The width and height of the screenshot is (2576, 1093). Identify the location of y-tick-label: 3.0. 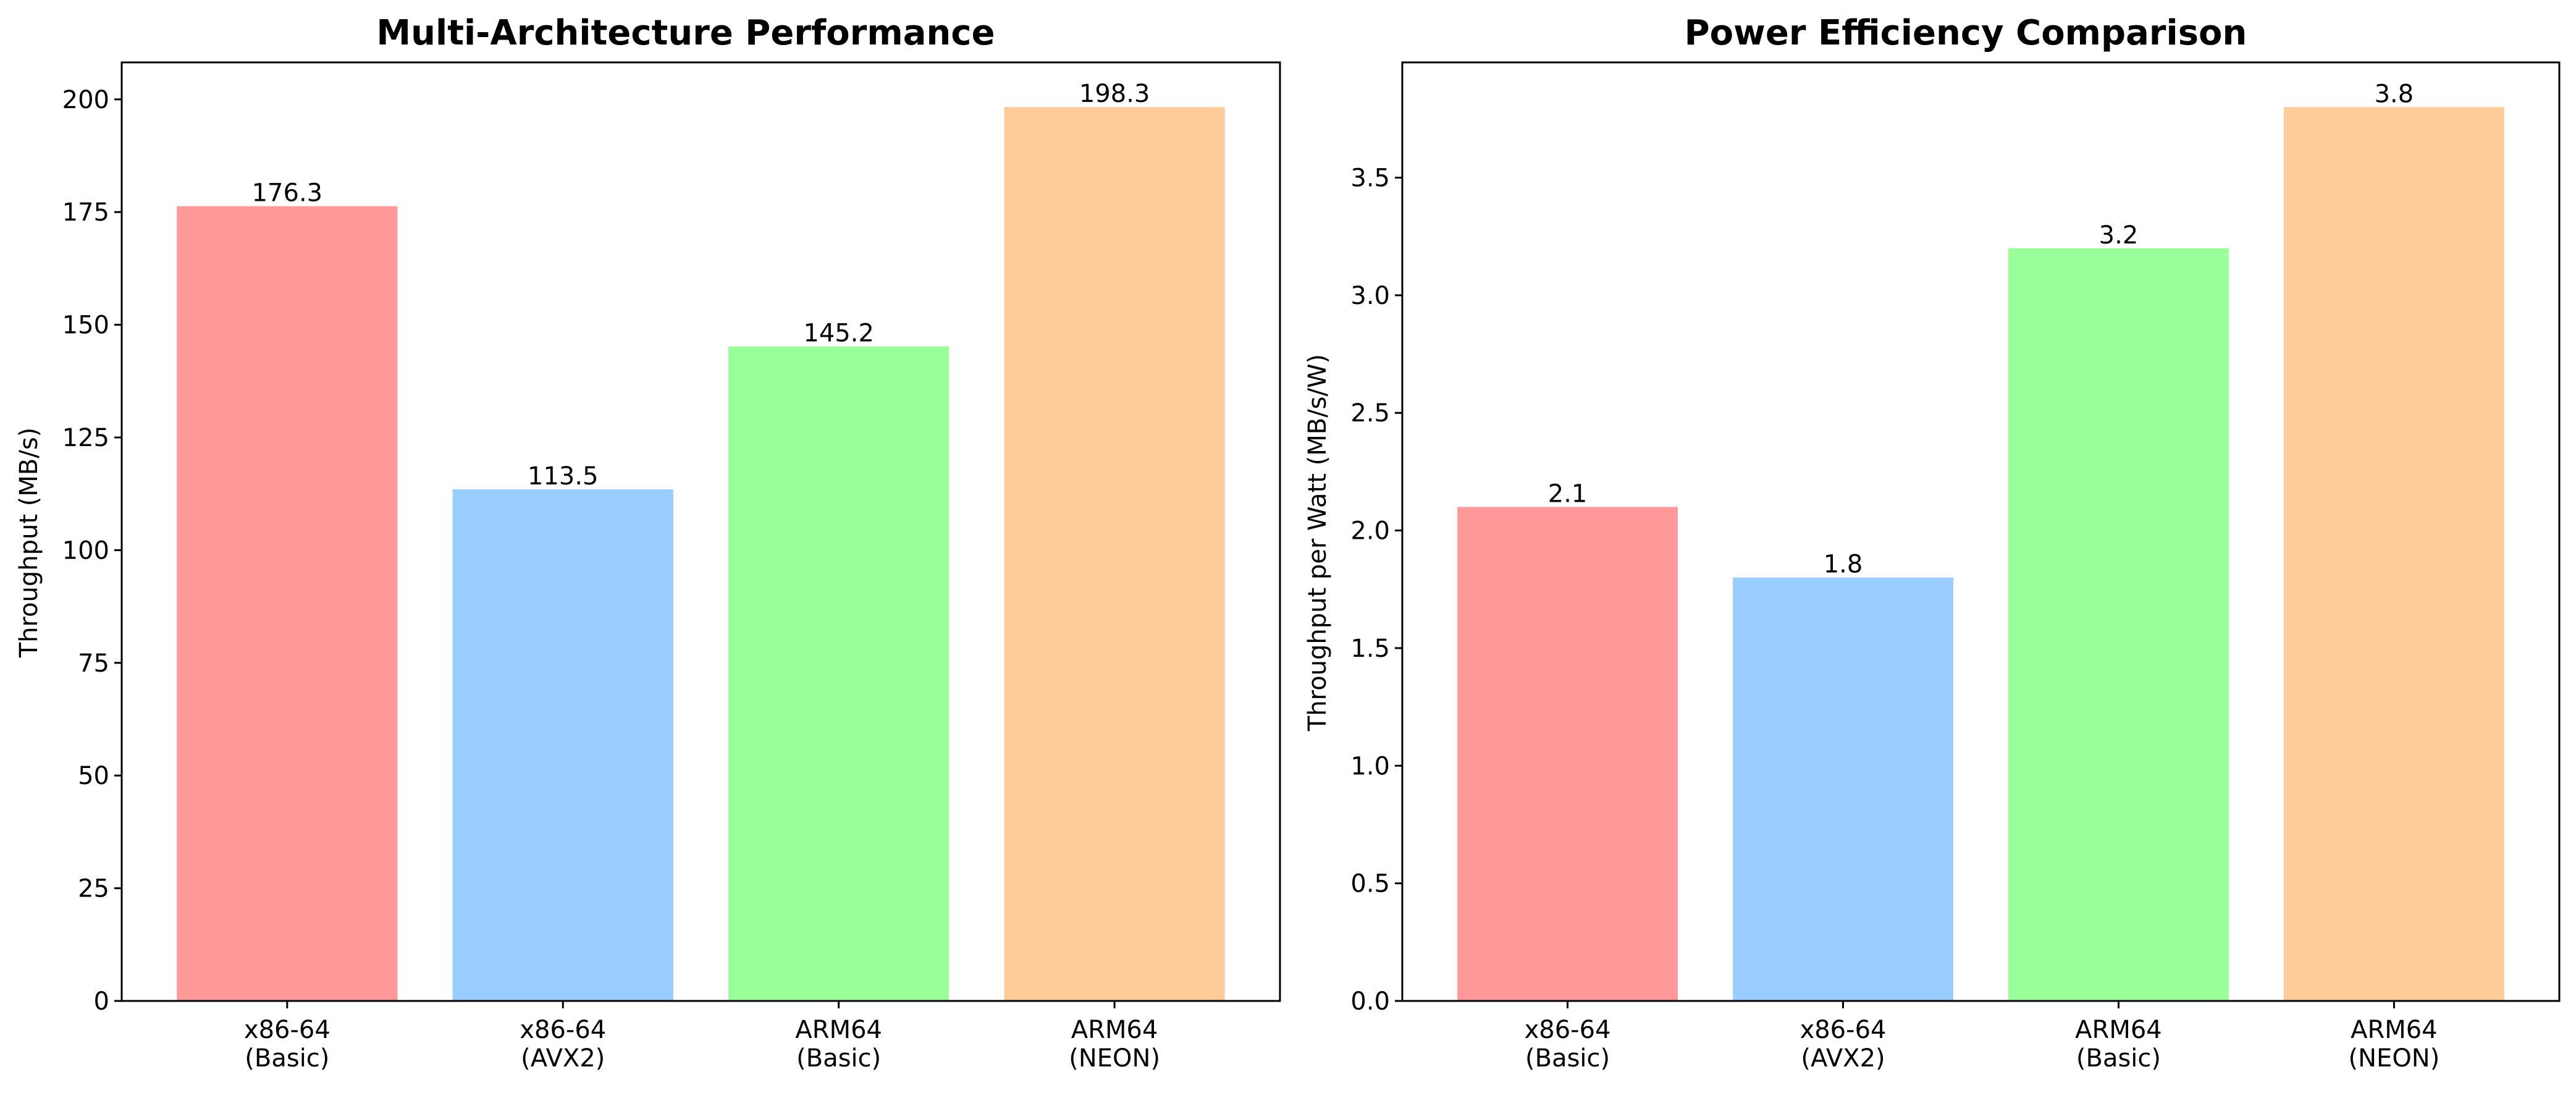
(1370, 296).